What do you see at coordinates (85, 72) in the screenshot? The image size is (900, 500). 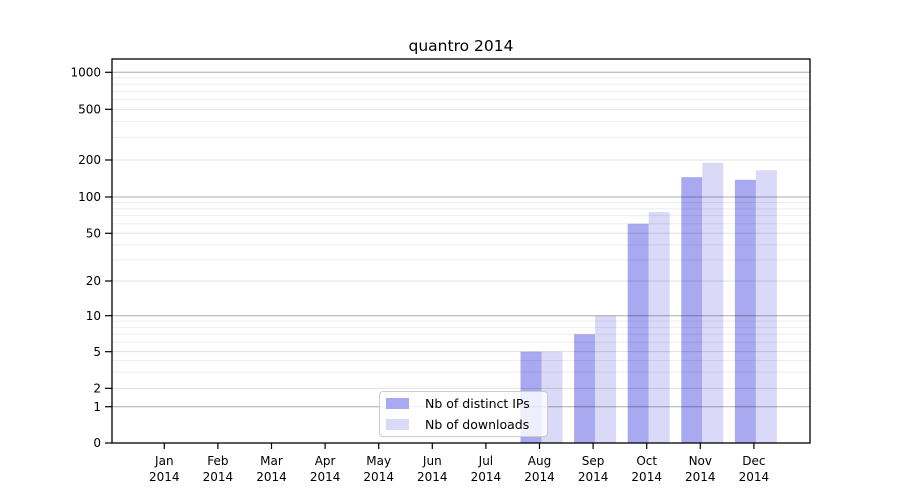 I see `y-tick-label-1000: 1000` at bounding box center [85, 72].